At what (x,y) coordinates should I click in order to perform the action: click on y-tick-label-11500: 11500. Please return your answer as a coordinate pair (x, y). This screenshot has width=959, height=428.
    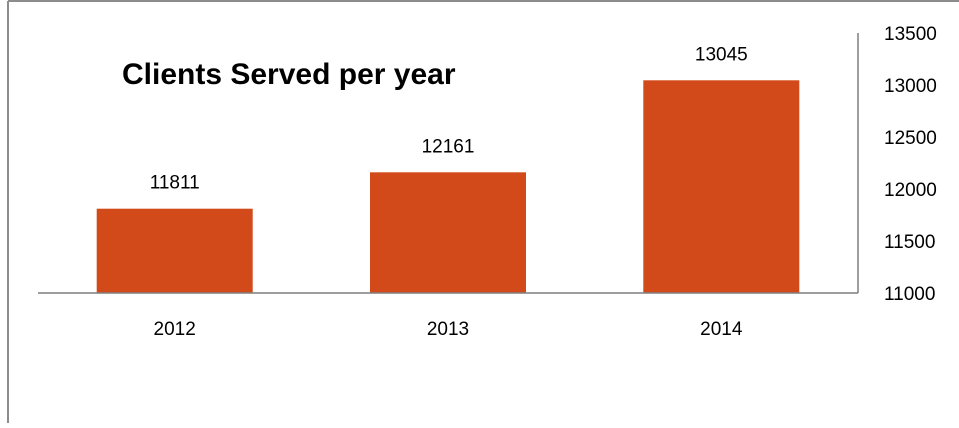
    Looking at the image, I should click on (909, 242).